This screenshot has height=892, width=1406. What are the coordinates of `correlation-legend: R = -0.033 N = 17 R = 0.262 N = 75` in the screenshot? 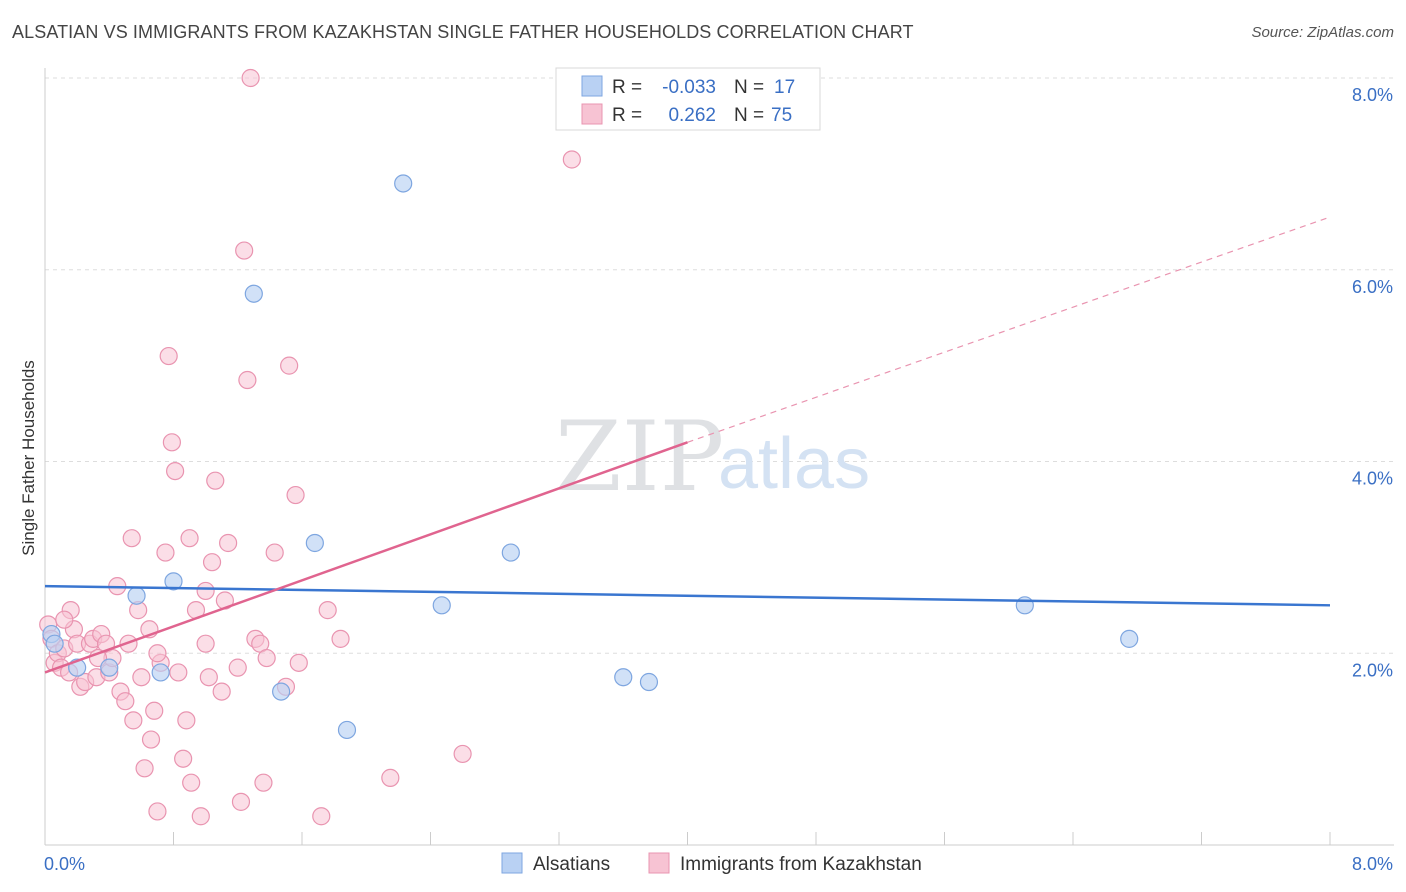 It's located at (688, 99).